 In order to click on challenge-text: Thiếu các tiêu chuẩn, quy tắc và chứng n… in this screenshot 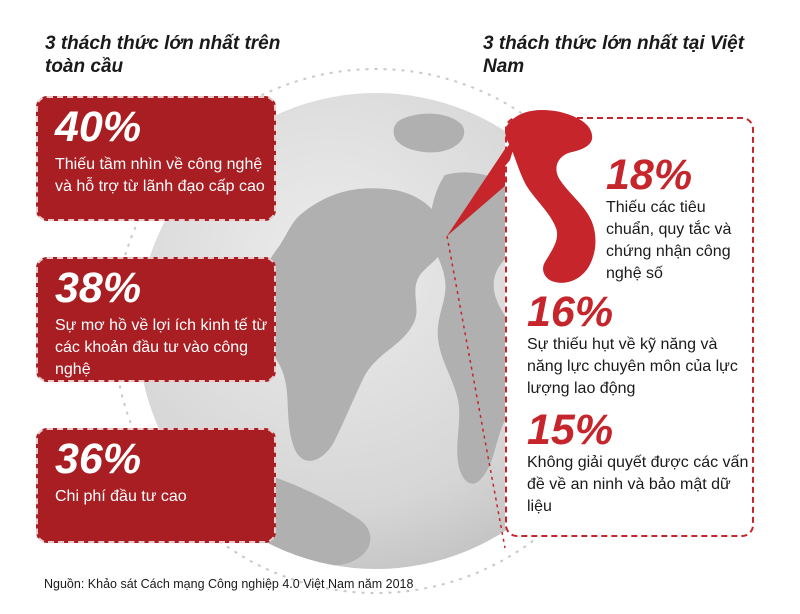, I will do `click(669, 240)`.